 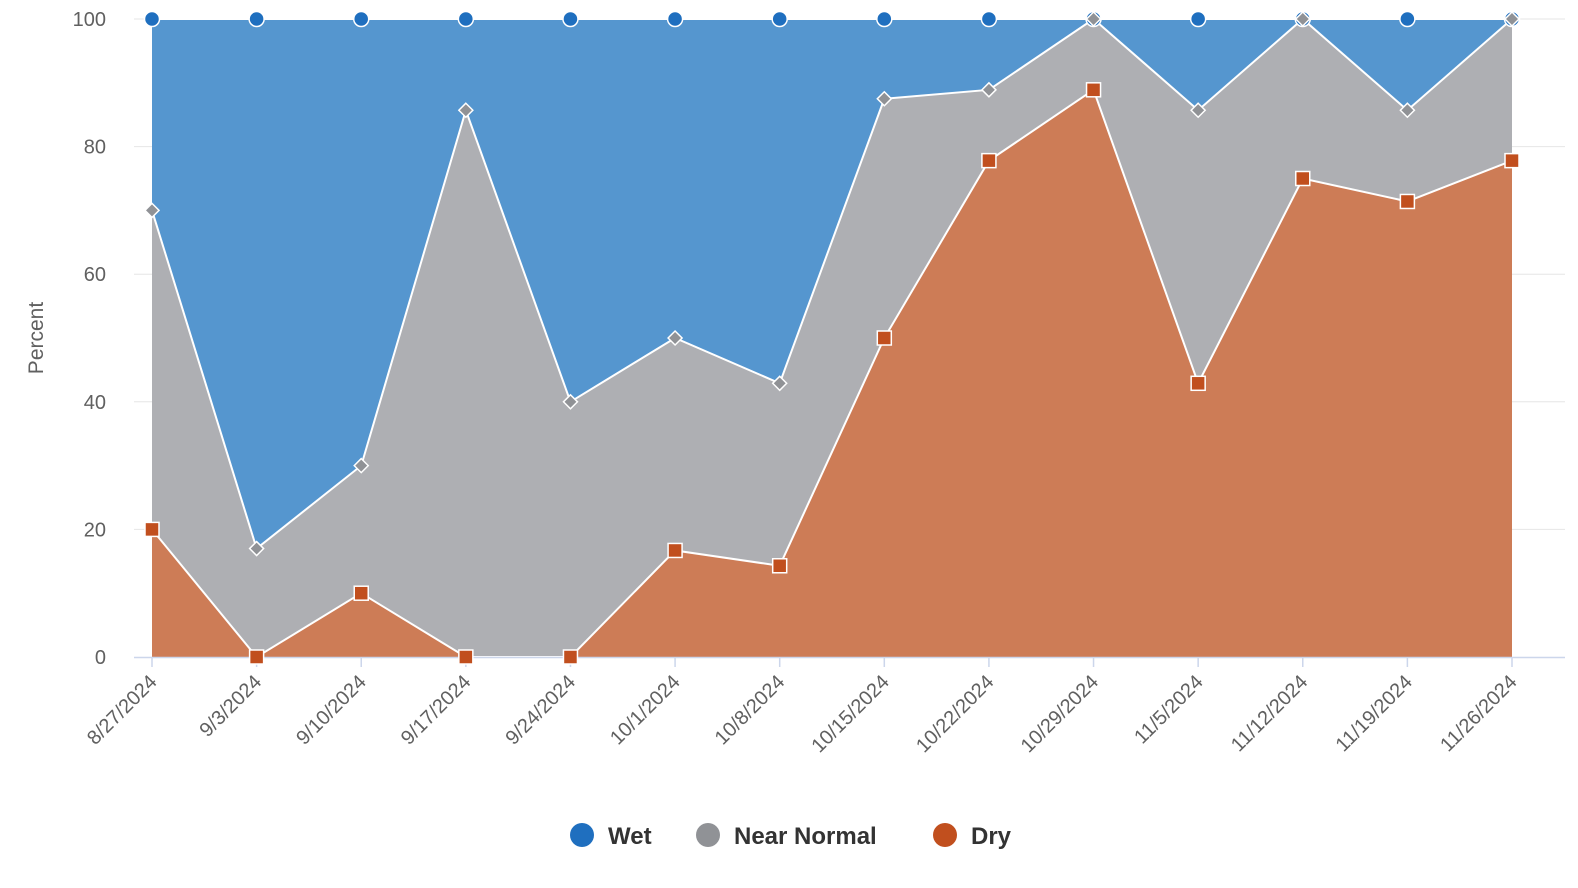 What do you see at coordinates (750, 710) in the screenshot?
I see `x-tick-label: 10/8/2024` at bounding box center [750, 710].